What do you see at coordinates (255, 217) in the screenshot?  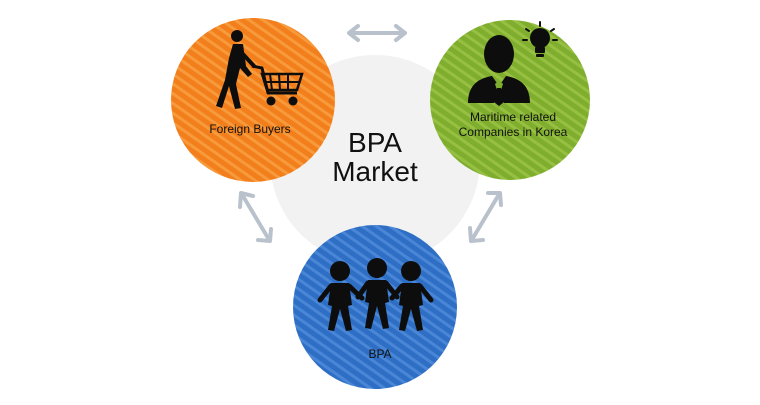 I see `arrow-left` at bounding box center [255, 217].